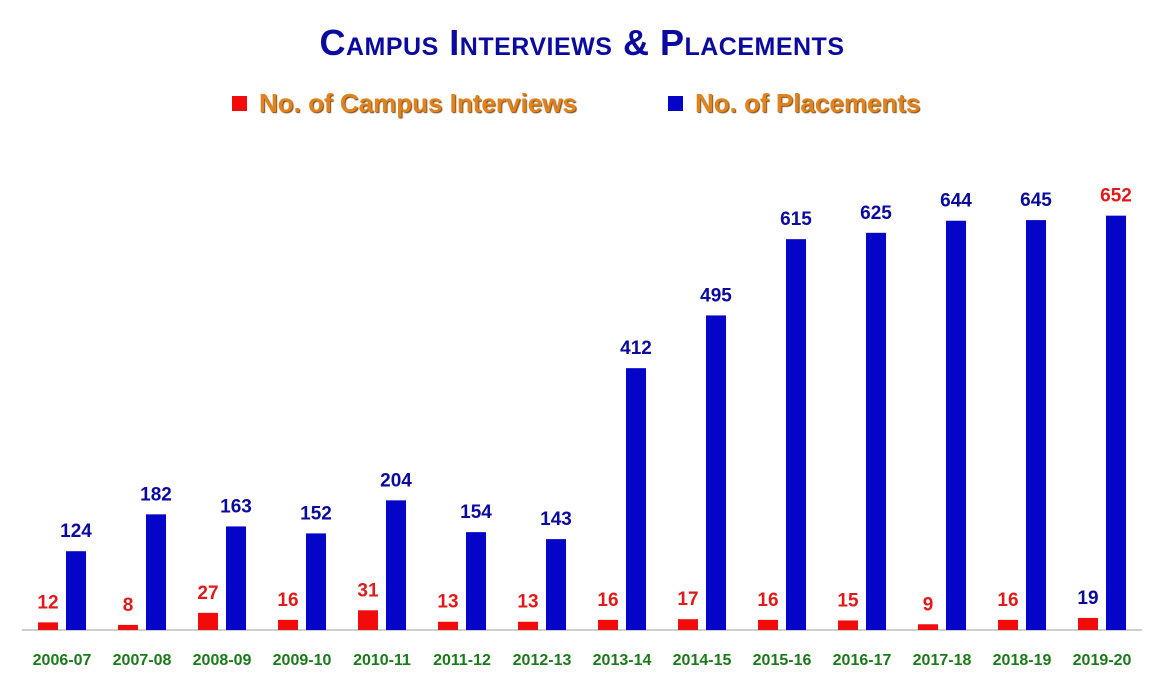 The width and height of the screenshot is (1164, 682). Describe the element at coordinates (76, 531) in the screenshot. I see `label-placements-2006-07: 124` at that location.